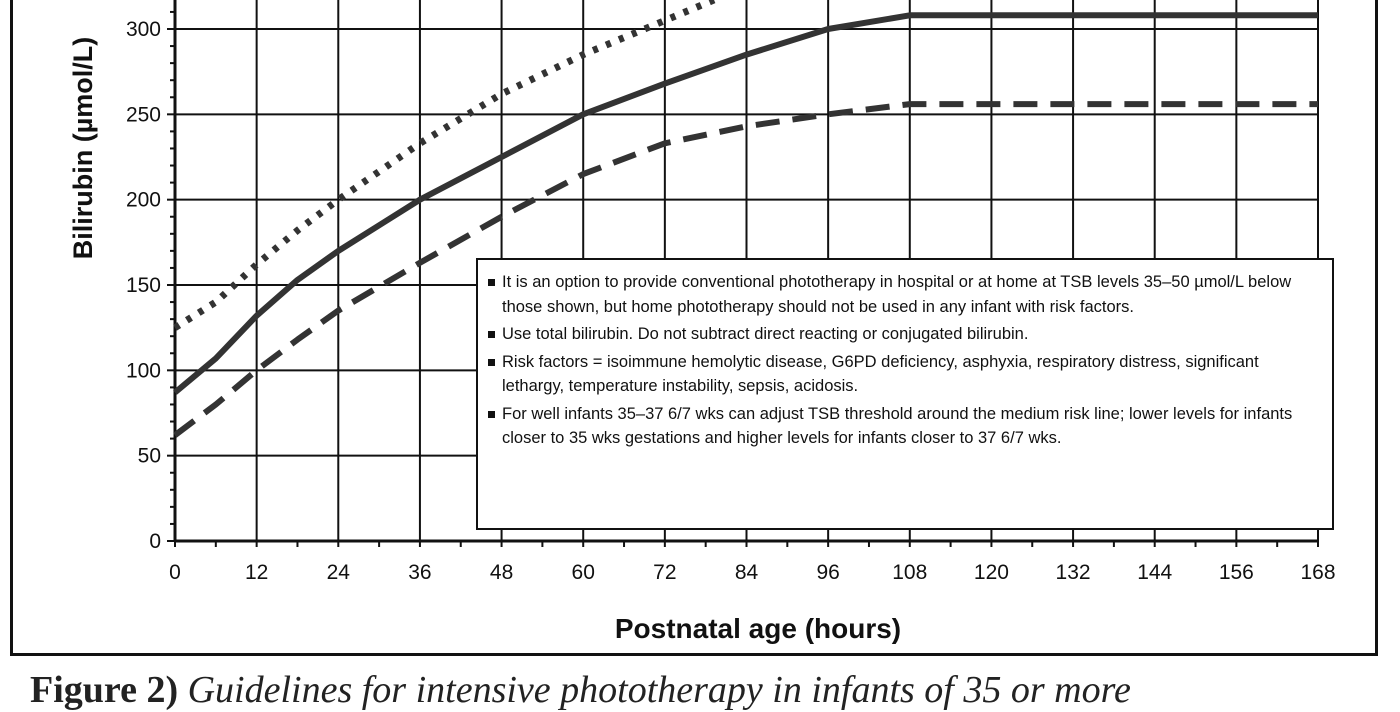 The height and width of the screenshot is (712, 1400). What do you see at coordinates (104, 690) in the screenshot?
I see `caption-label: Figure 2)` at bounding box center [104, 690].